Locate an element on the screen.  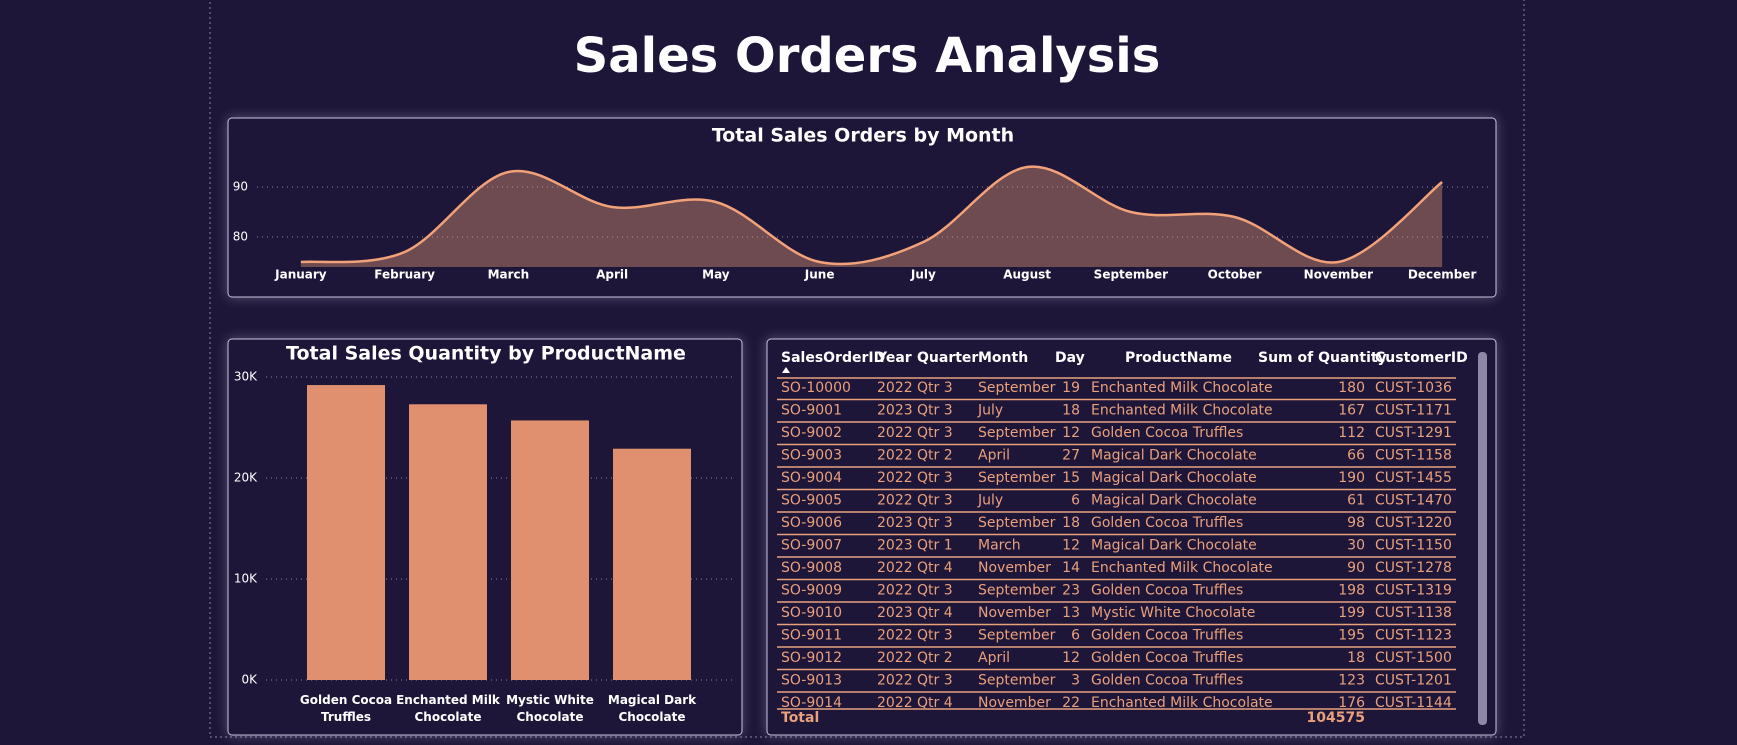
column-header: Sum of Quantity is located at coordinates (1322, 358).